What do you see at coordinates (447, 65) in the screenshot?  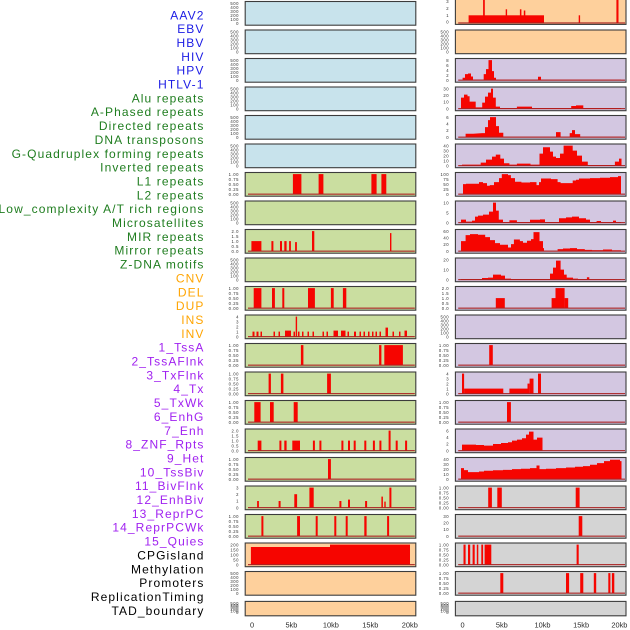 I see `svg-text: 6` at bounding box center [447, 65].